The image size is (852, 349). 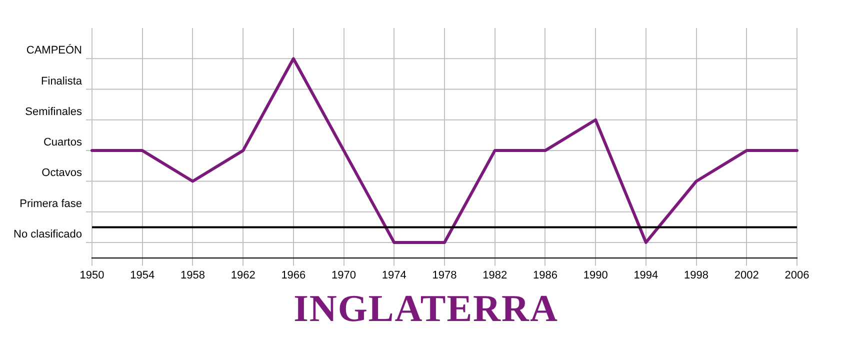 I want to click on text: Cuartos, so click(x=62, y=142).